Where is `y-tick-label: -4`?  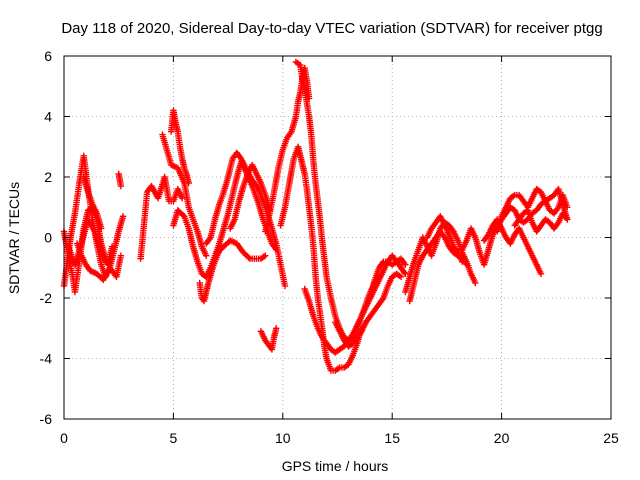
y-tick-label: -4 is located at coordinates (46, 359).